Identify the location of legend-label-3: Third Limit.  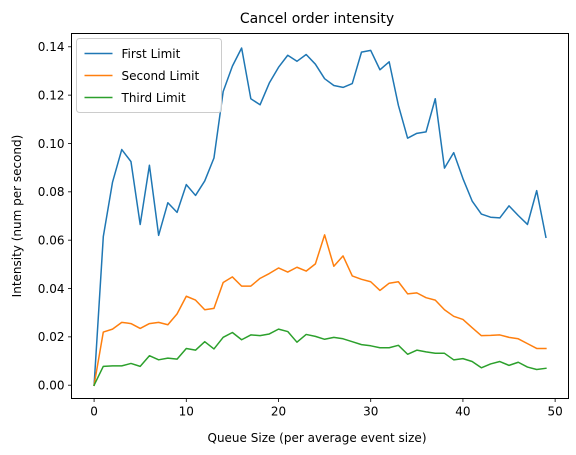
(153, 98).